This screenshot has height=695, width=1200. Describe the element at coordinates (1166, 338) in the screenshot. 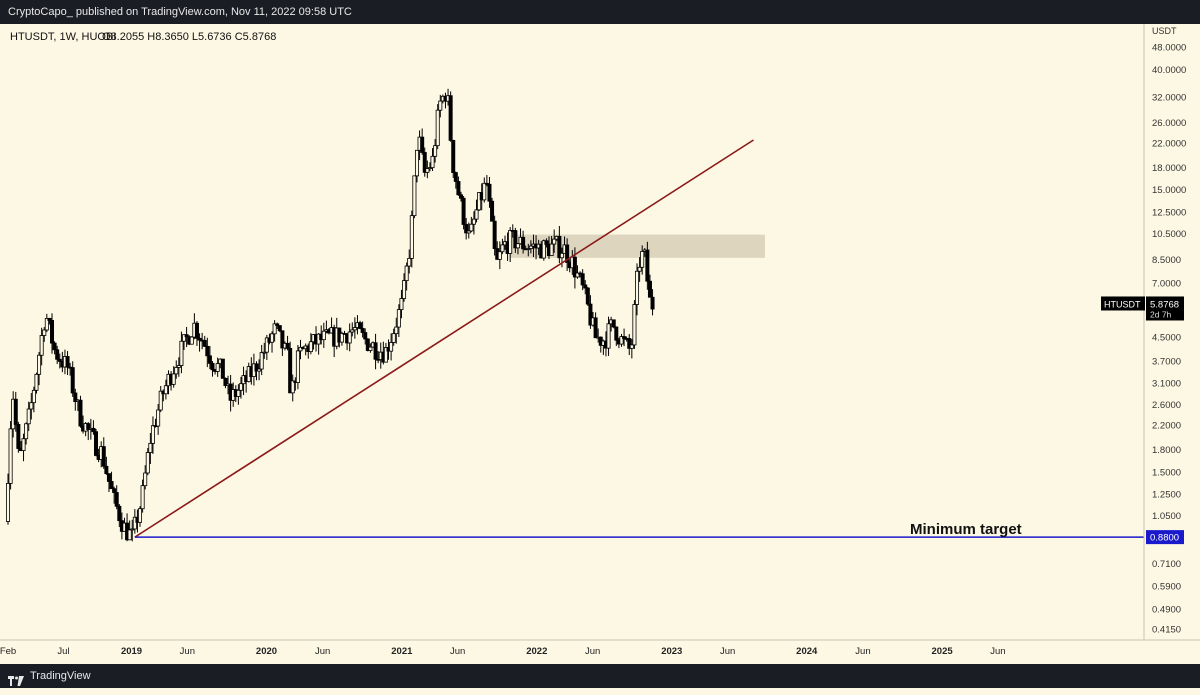

I see `y-tick-label: 4.5000` at that location.